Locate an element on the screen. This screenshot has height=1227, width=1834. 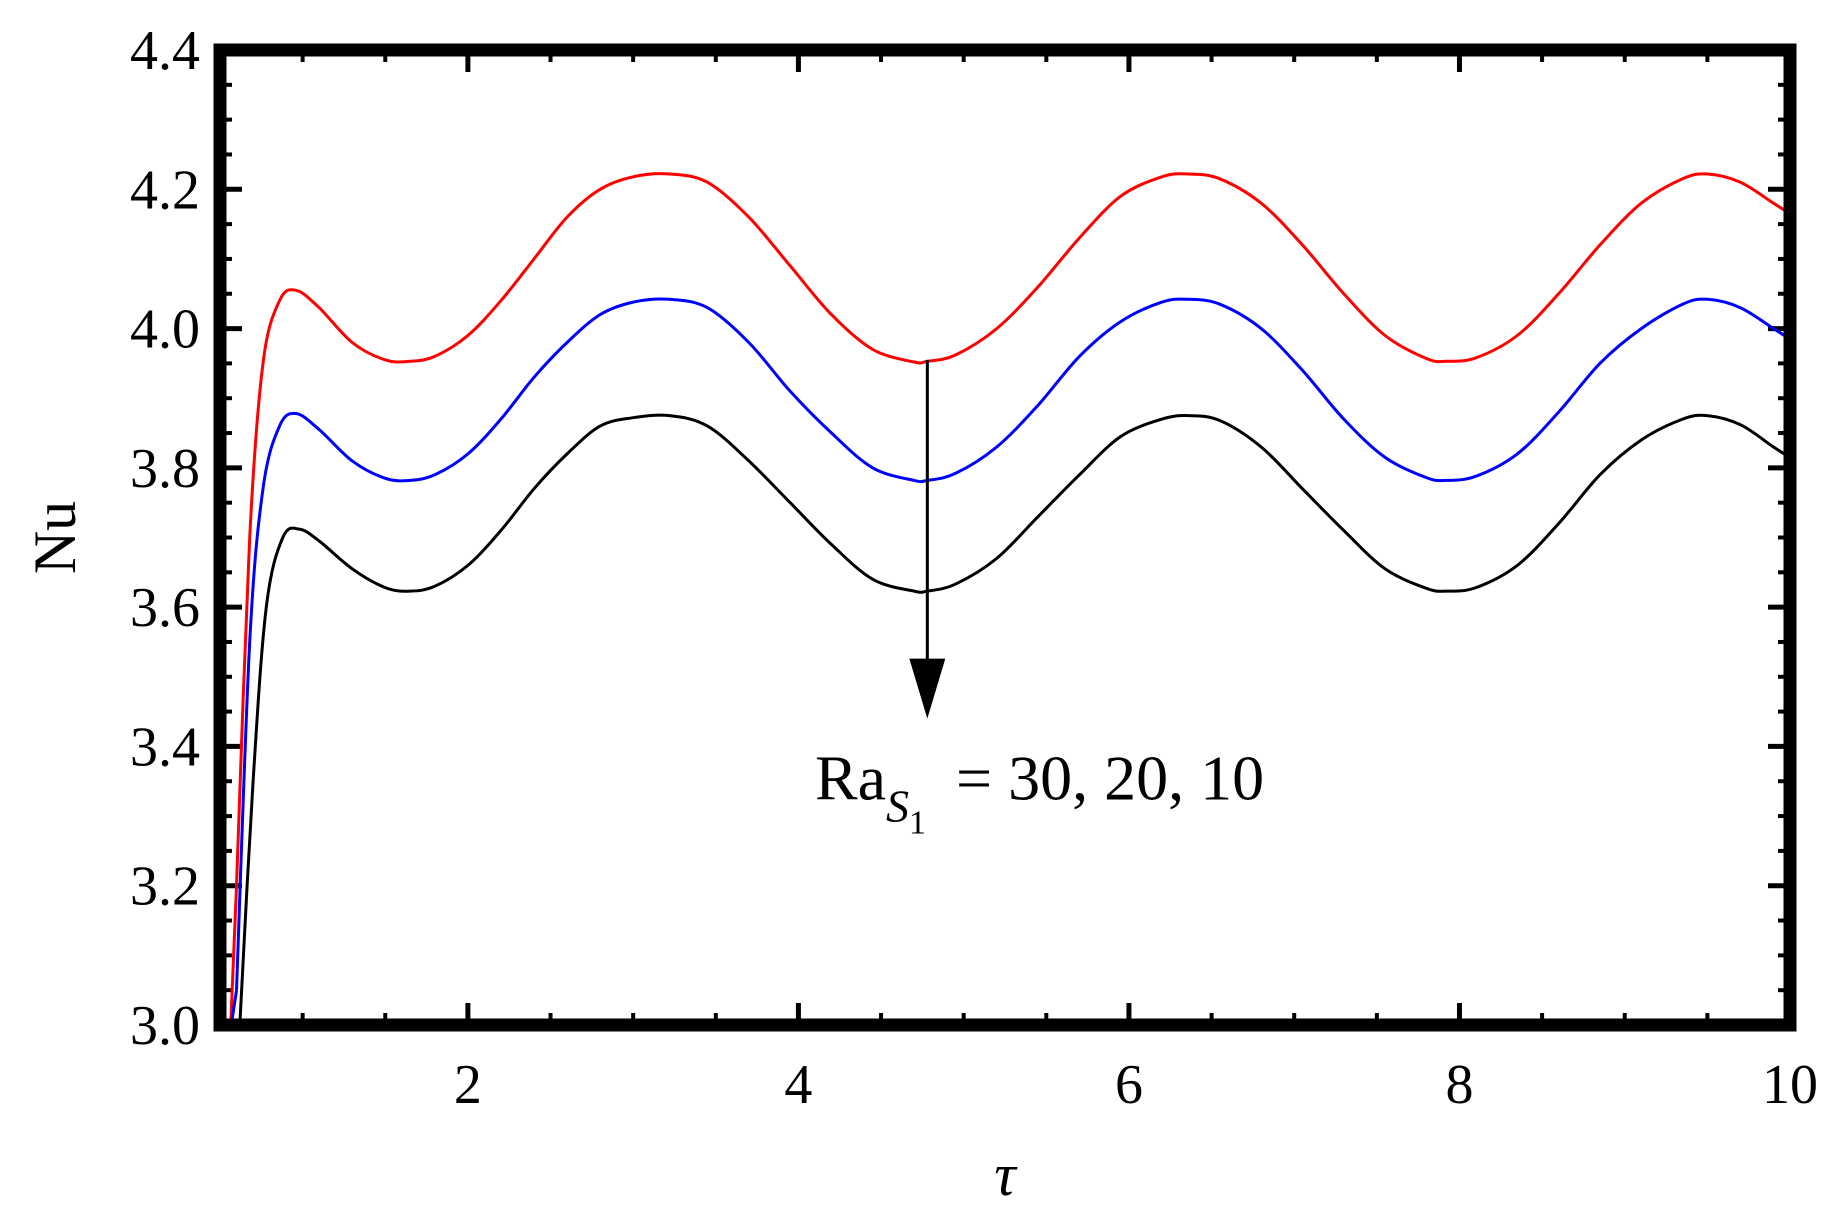
x-tick-label: 10 is located at coordinates (1790, 1085).